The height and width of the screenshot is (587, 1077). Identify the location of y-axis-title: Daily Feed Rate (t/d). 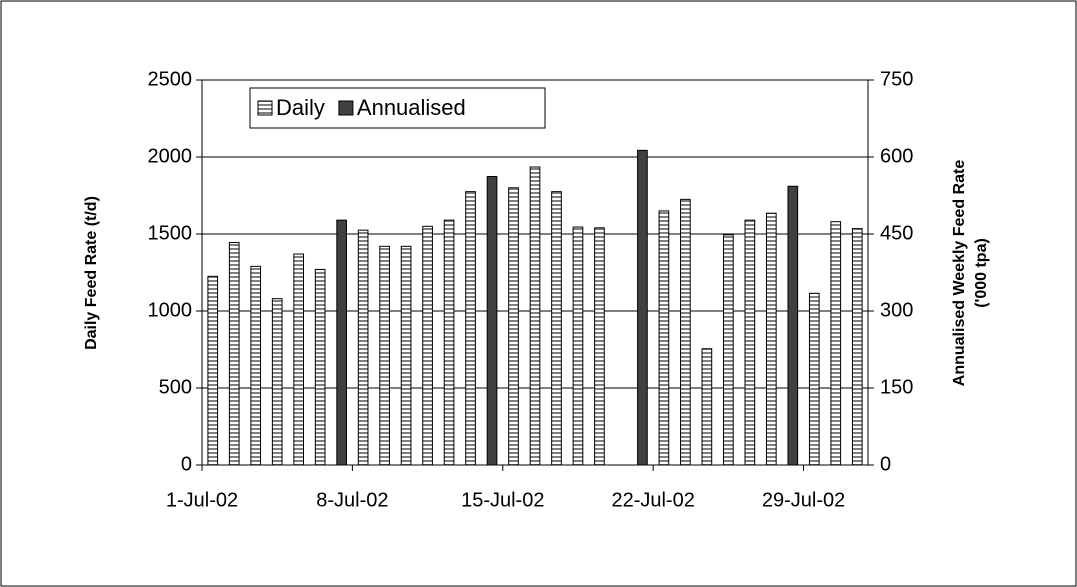
(91, 273).